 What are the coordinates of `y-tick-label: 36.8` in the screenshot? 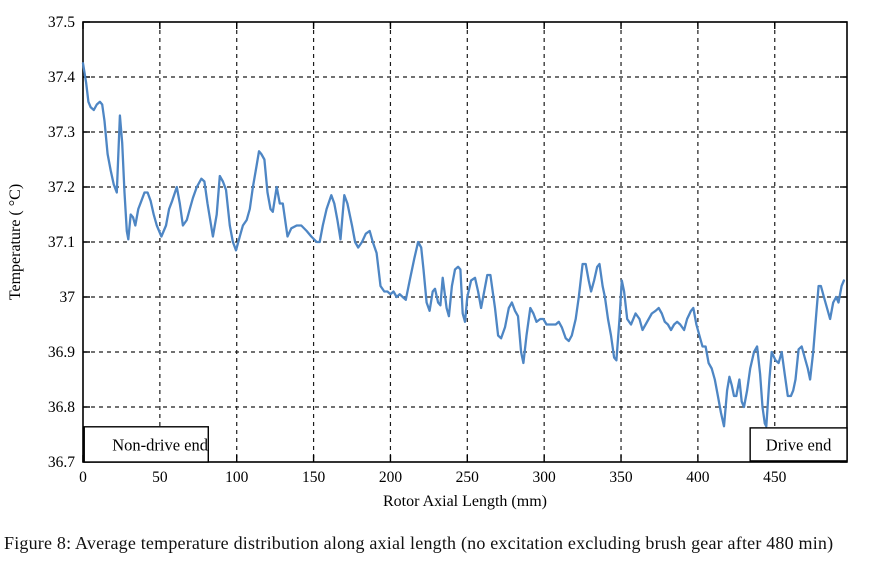 It's located at (61, 407).